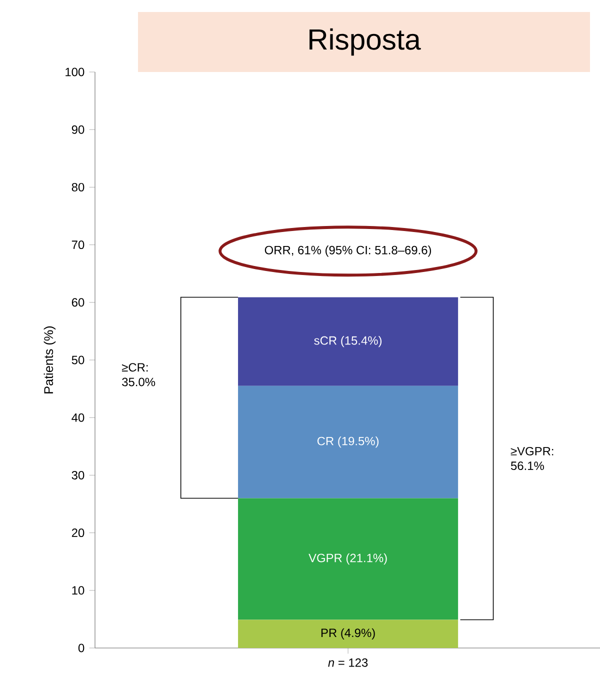 The height and width of the screenshot is (682, 600). I want to click on annotation: ≥CR: 35.0%, so click(138, 374).